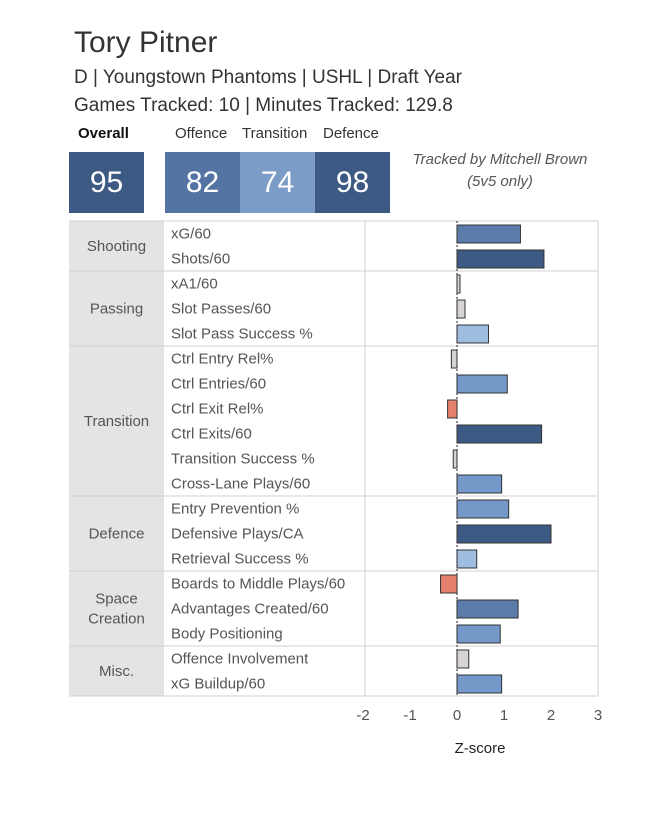  What do you see at coordinates (457, 715) in the screenshot?
I see `x-tick-label: 0` at bounding box center [457, 715].